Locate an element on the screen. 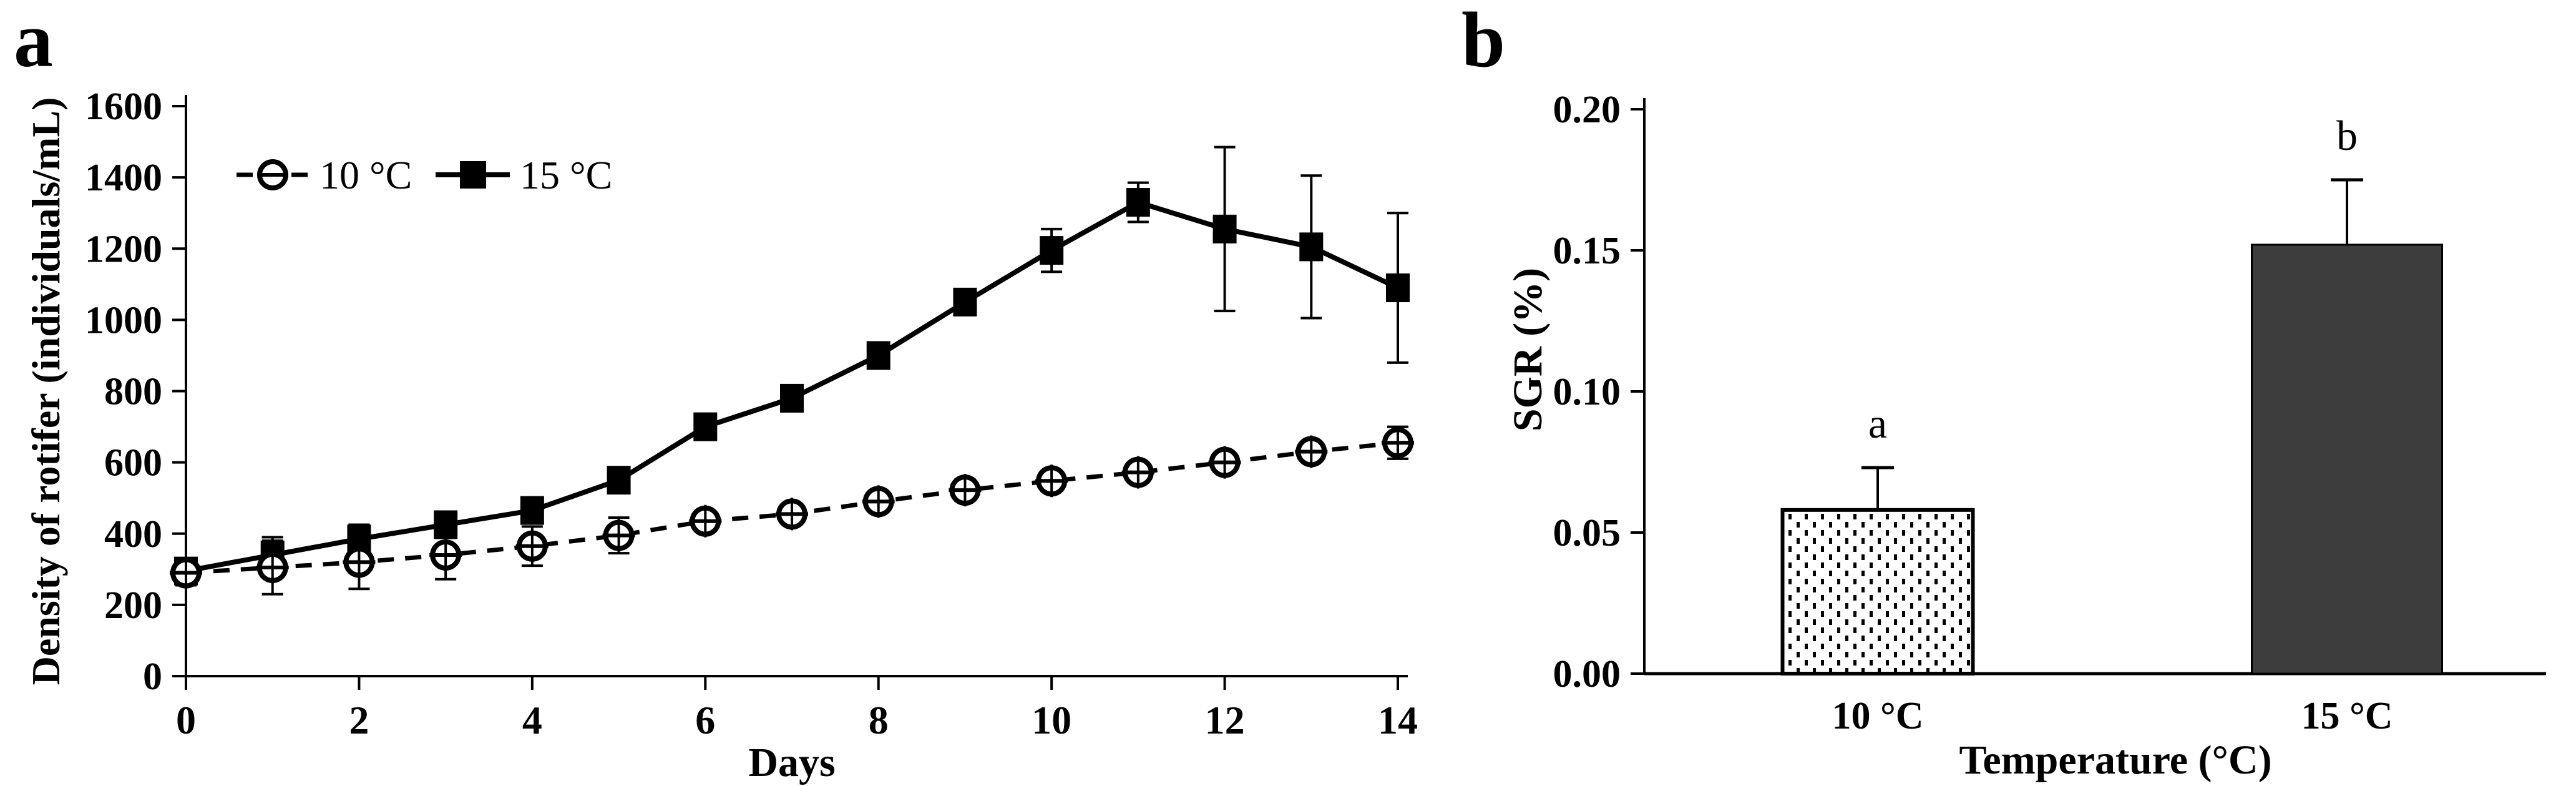  y-tick-label: 0.20 is located at coordinates (1587, 110).